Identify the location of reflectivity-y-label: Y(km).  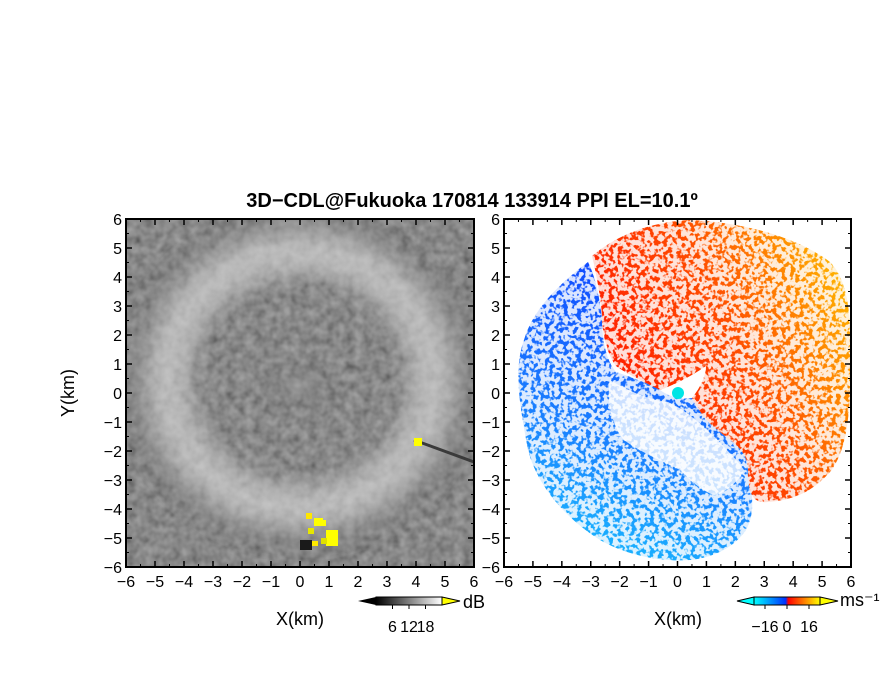
(68, 393).